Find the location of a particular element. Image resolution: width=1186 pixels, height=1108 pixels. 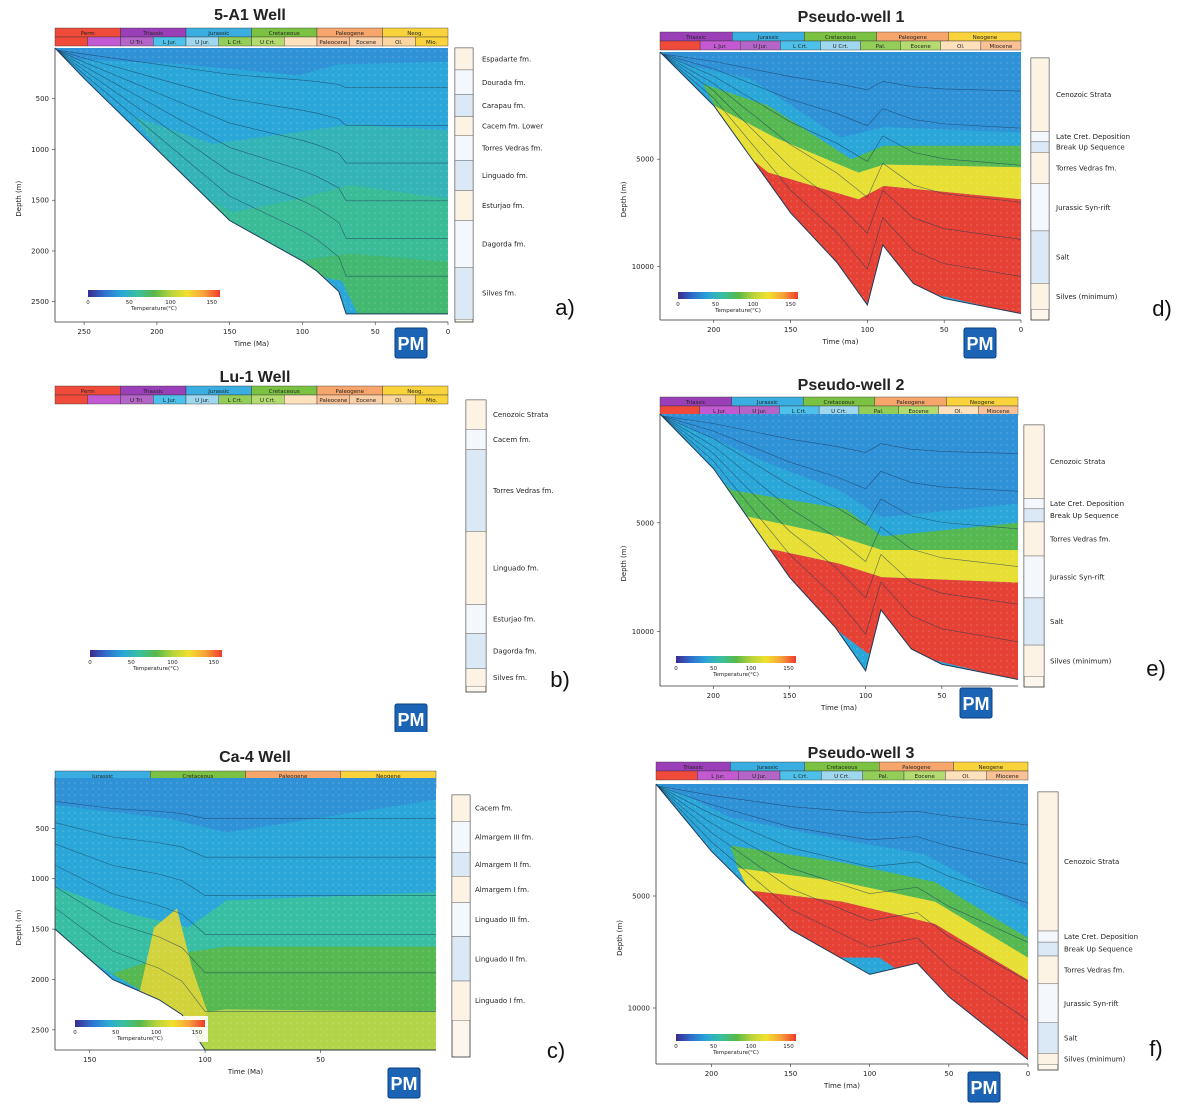

chrono-epoch-label: Ol. is located at coordinates (961, 47).